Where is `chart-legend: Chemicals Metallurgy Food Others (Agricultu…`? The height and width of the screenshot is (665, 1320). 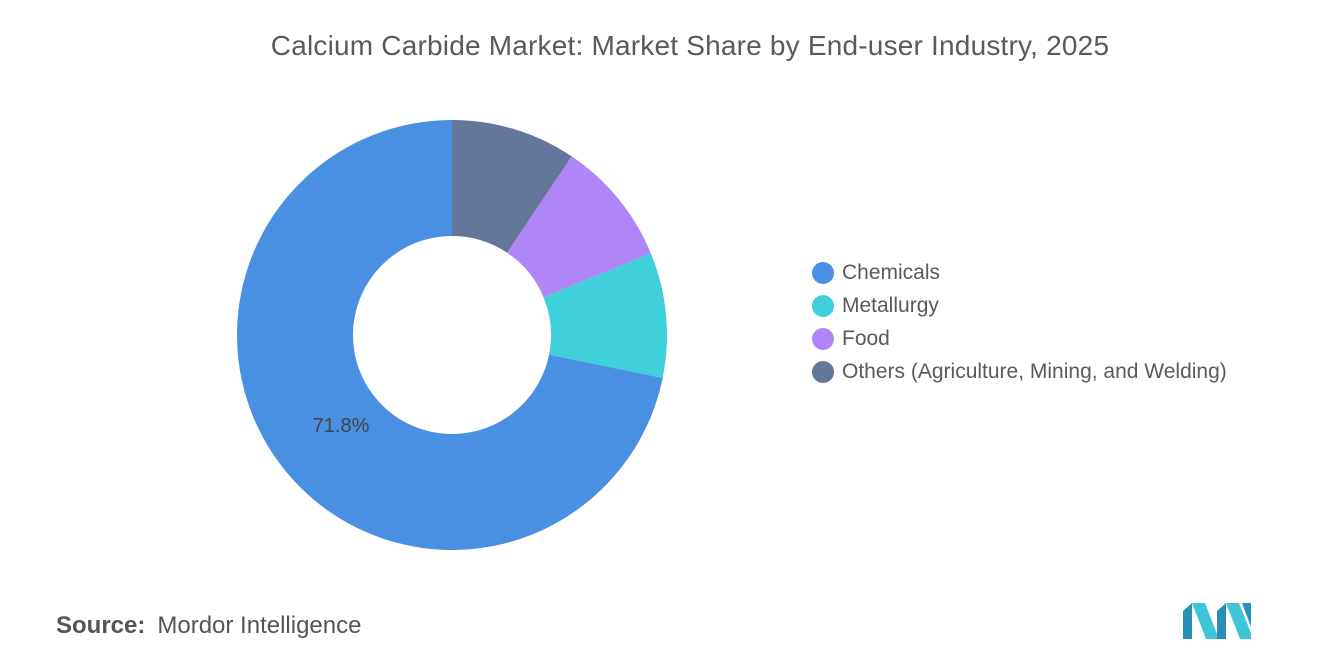 chart-legend: Chemicals Metallurgy Food Others (Agricultu… is located at coordinates (1019, 322).